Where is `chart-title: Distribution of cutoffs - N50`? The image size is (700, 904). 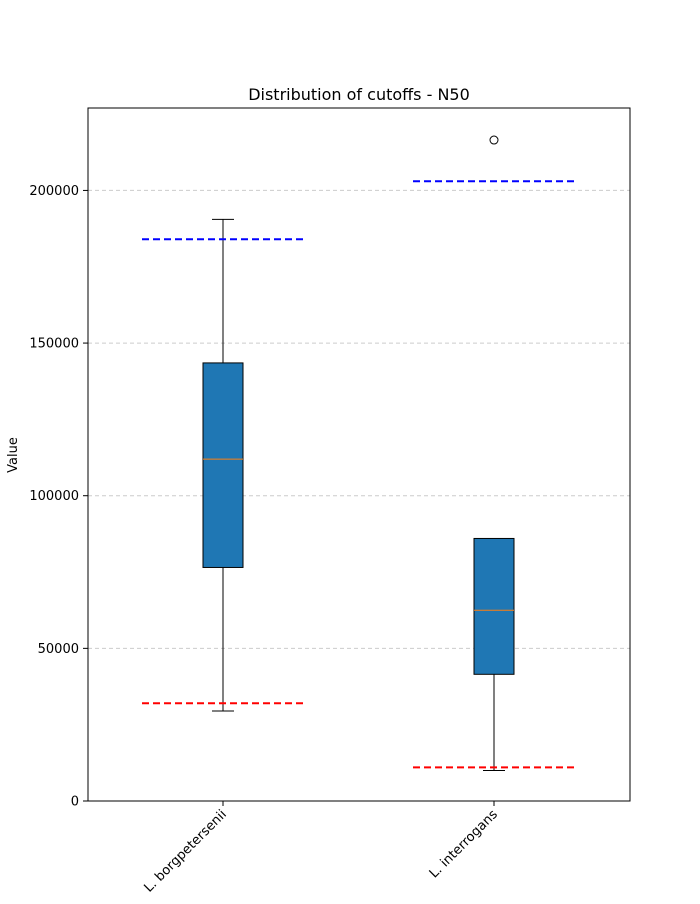
chart-title: Distribution of cutoffs - N50 is located at coordinates (359, 94).